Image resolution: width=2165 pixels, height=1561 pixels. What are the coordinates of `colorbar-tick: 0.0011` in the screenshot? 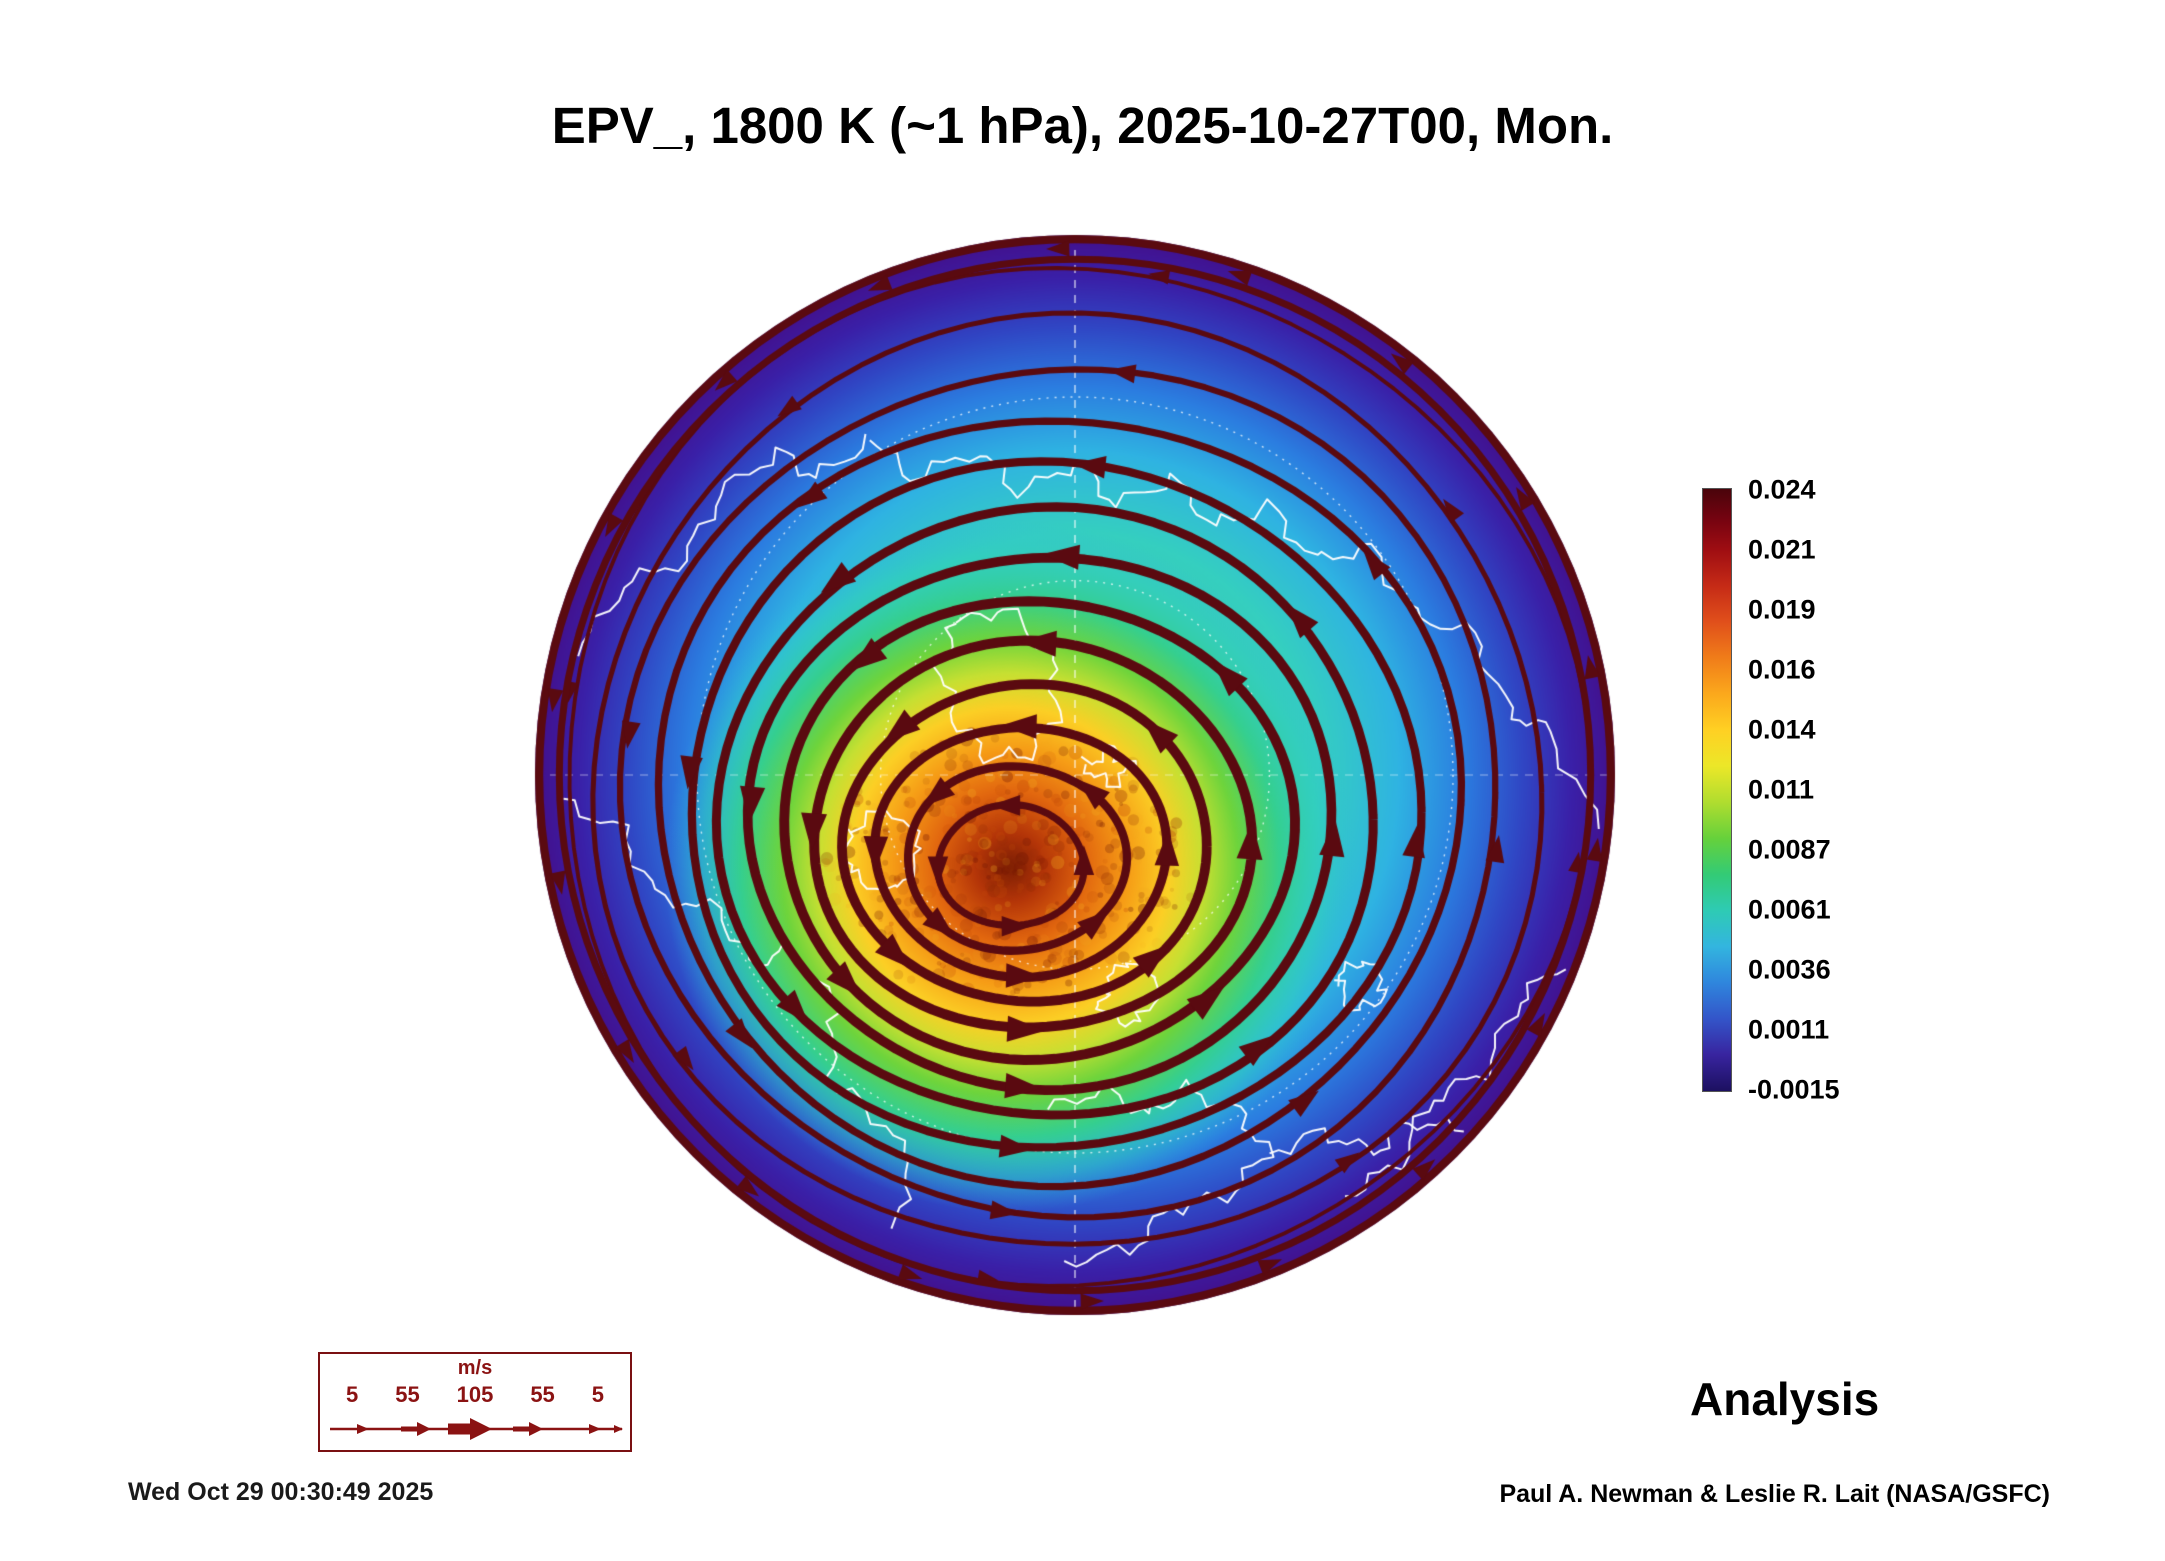 It's located at (1789, 1029).